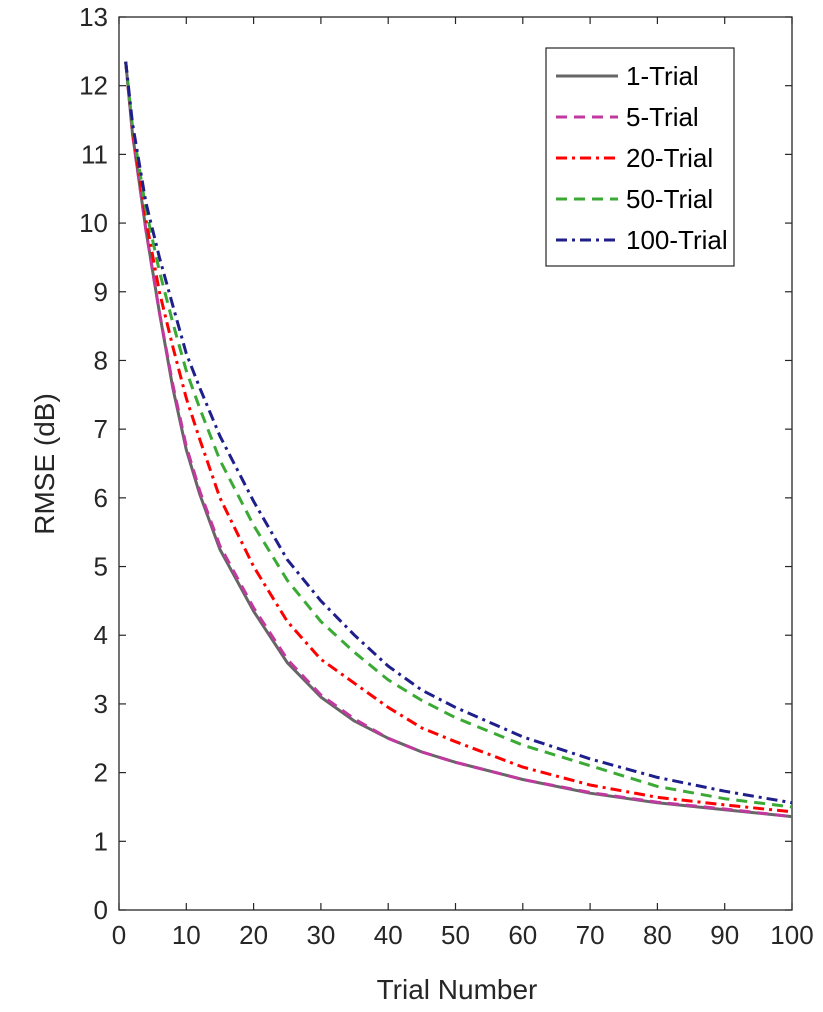 The width and height of the screenshot is (823, 1012). What do you see at coordinates (101, 498) in the screenshot?
I see `y-tick-label: 6` at bounding box center [101, 498].